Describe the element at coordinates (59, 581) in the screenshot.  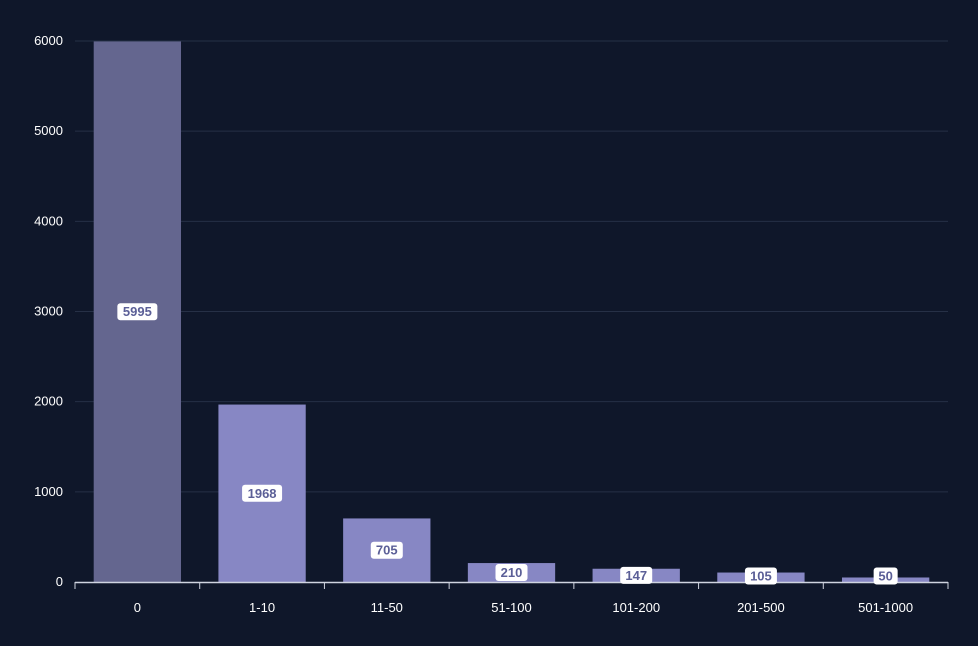
I see `y-tick-label: 0` at that location.